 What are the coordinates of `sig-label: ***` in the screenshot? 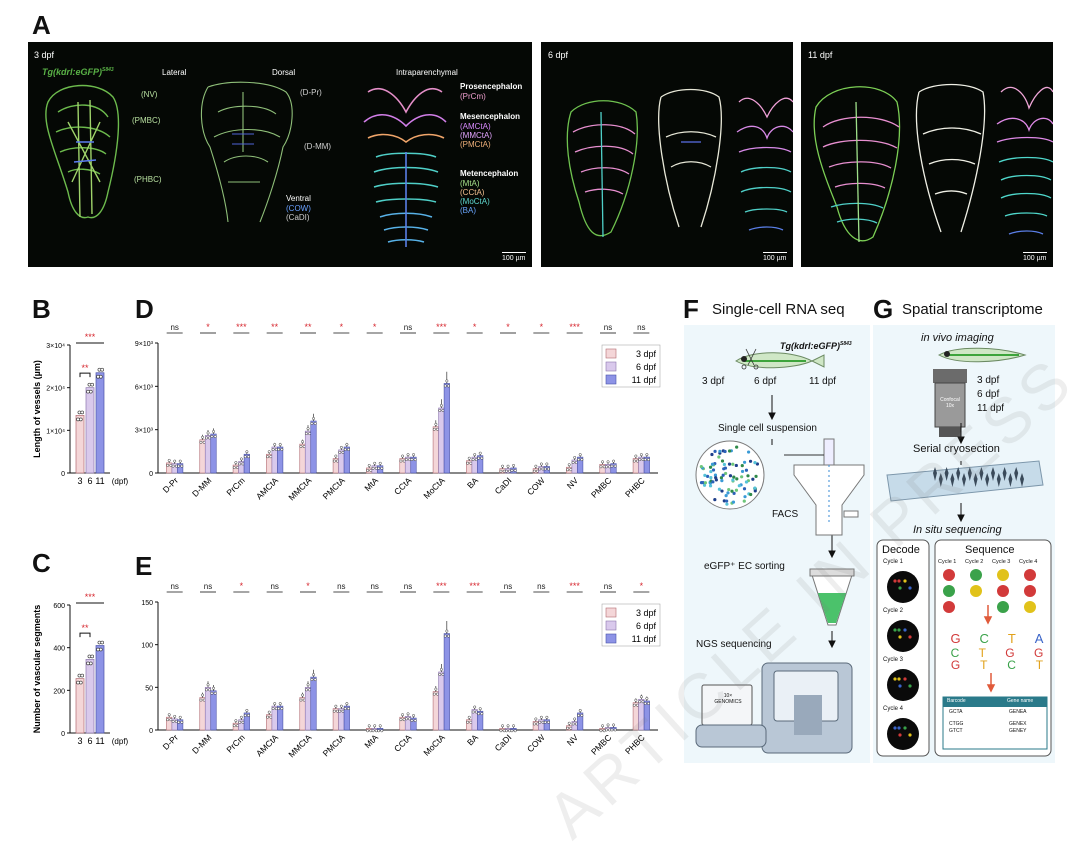 It's located at (574, 586).